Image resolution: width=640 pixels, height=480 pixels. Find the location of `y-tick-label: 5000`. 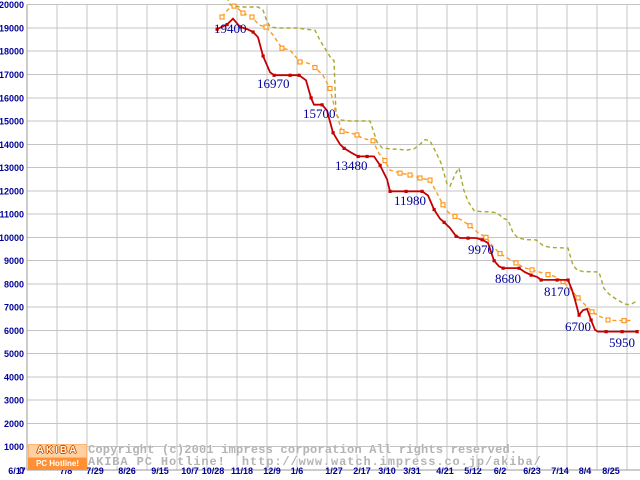

y-tick-label: 5000 is located at coordinates (14, 354).